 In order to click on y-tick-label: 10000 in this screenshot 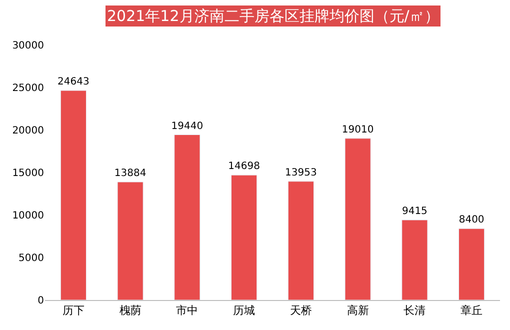, I will do `click(28, 216)`.